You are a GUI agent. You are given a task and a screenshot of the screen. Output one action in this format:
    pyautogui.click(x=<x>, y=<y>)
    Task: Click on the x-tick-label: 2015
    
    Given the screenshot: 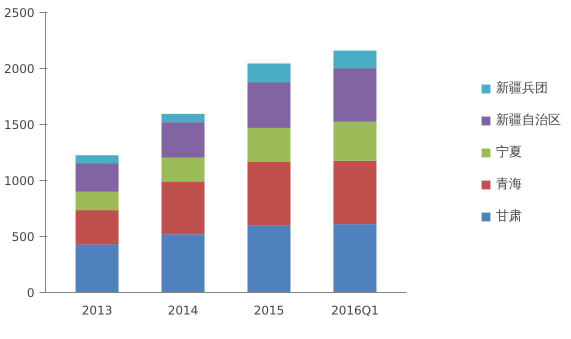 What is the action you would take?
    pyautogui.click(x=269, y=311)
    